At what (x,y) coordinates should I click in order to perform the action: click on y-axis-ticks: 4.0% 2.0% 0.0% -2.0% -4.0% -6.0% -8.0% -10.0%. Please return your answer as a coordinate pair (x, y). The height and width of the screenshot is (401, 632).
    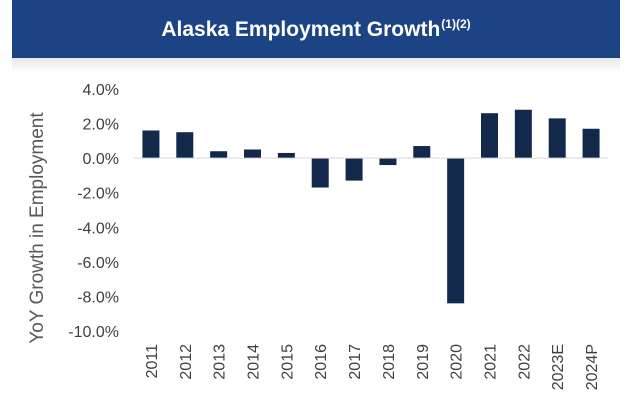
    Looking at the image, I should click on (93, 211).